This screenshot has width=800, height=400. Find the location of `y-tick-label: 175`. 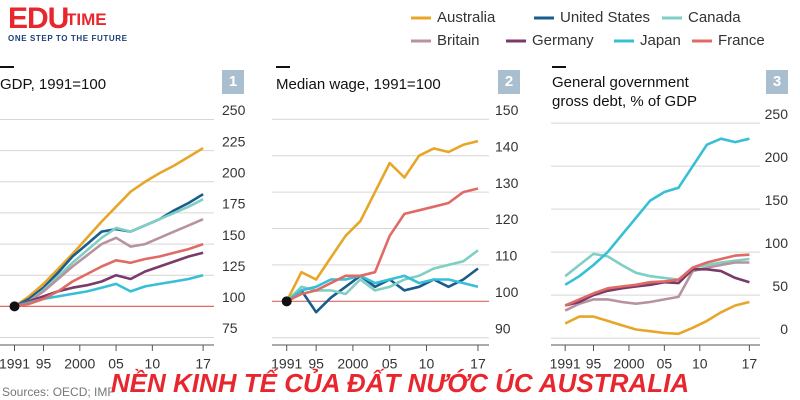

y-tick-label: 175 is located at coordinates (234, 204).